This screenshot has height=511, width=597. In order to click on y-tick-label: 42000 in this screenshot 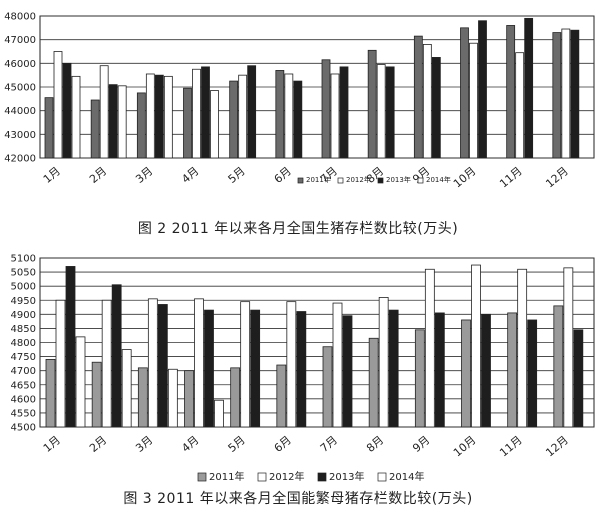, I will do `click(20, 159)`.